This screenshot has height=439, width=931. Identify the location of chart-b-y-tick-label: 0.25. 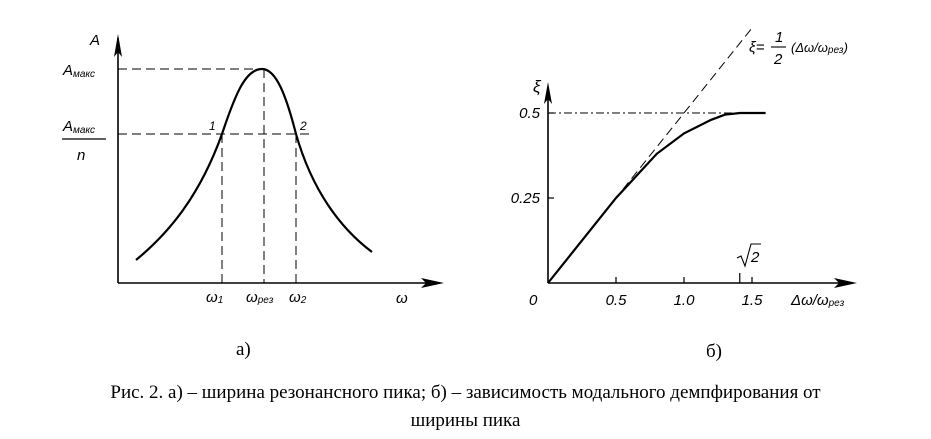
(526, 198).